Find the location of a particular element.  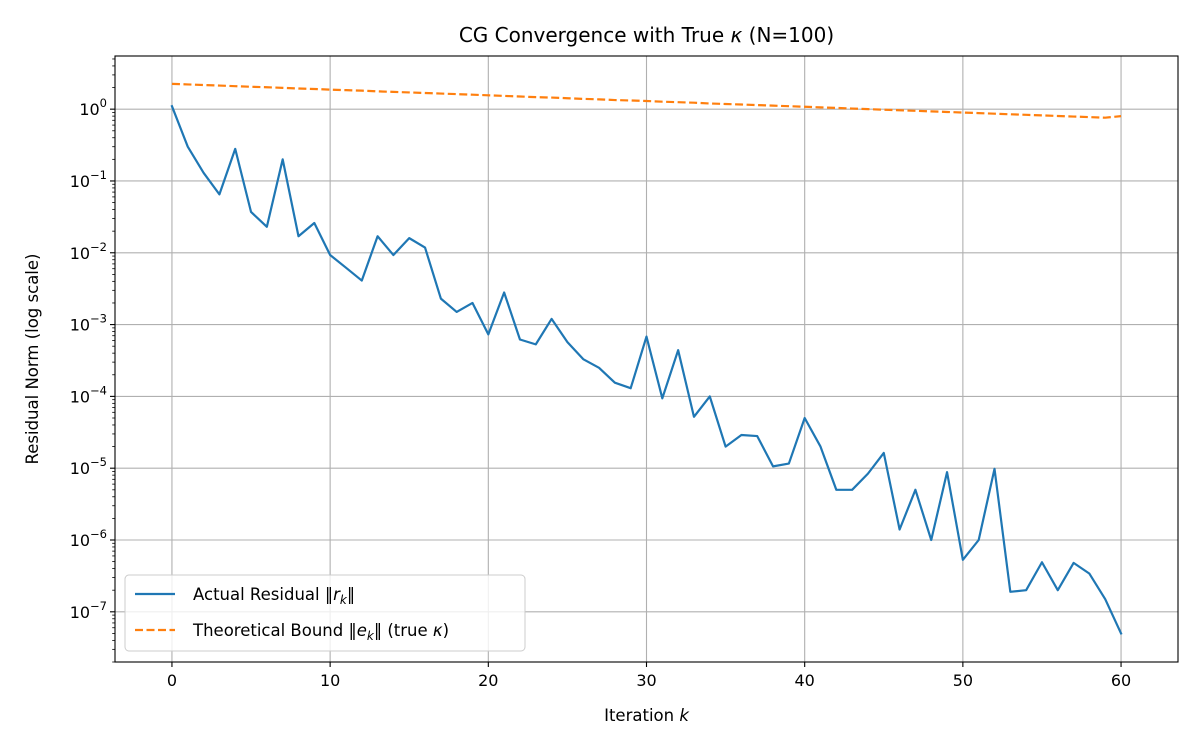

y-tick-label: 10⁻⁶ is located at coordinates (88, 538).